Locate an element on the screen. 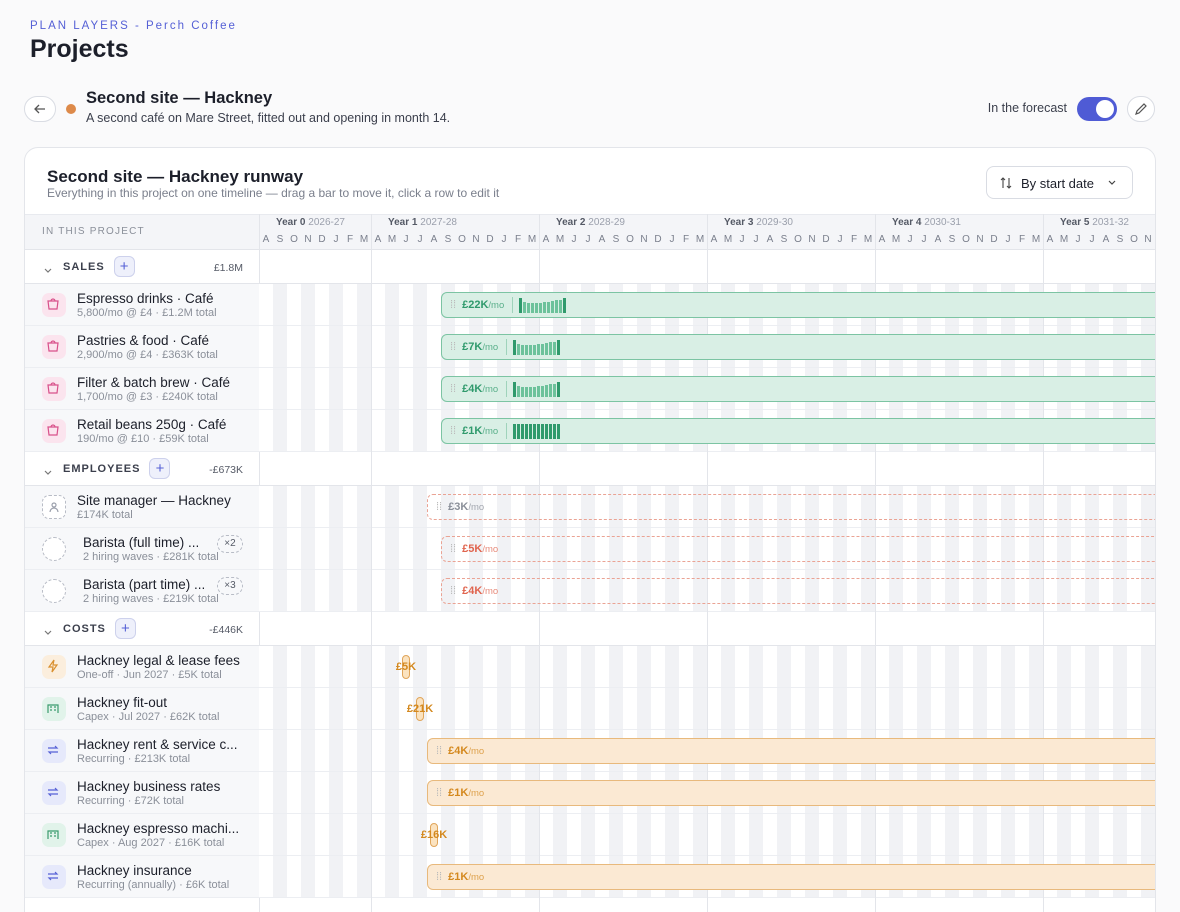  year-label: Year 3 2029-30 is located at coordinates (758, 222).